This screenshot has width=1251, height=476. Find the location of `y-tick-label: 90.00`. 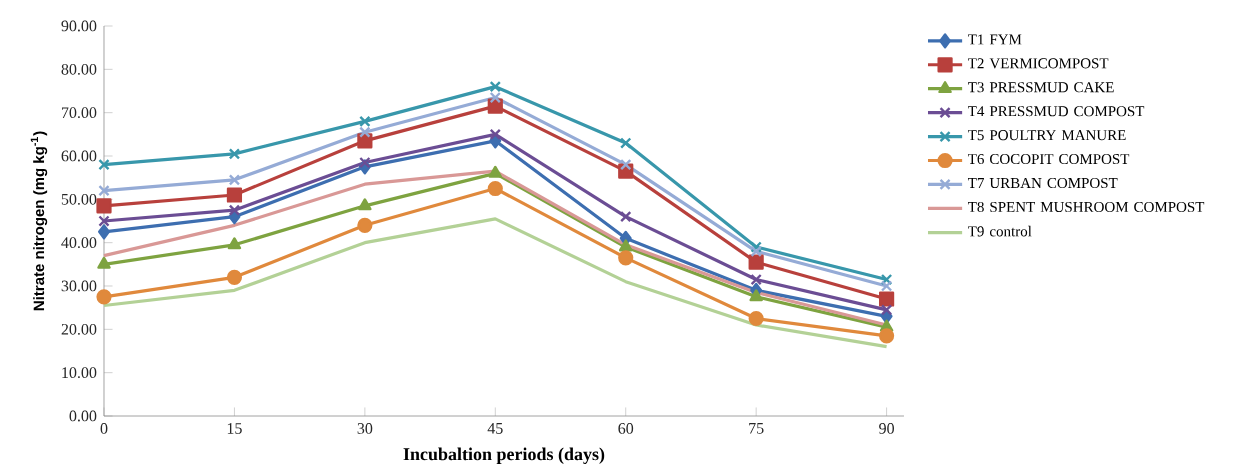

y-tick-label: 90.00 is located at coordinates (79, 26).